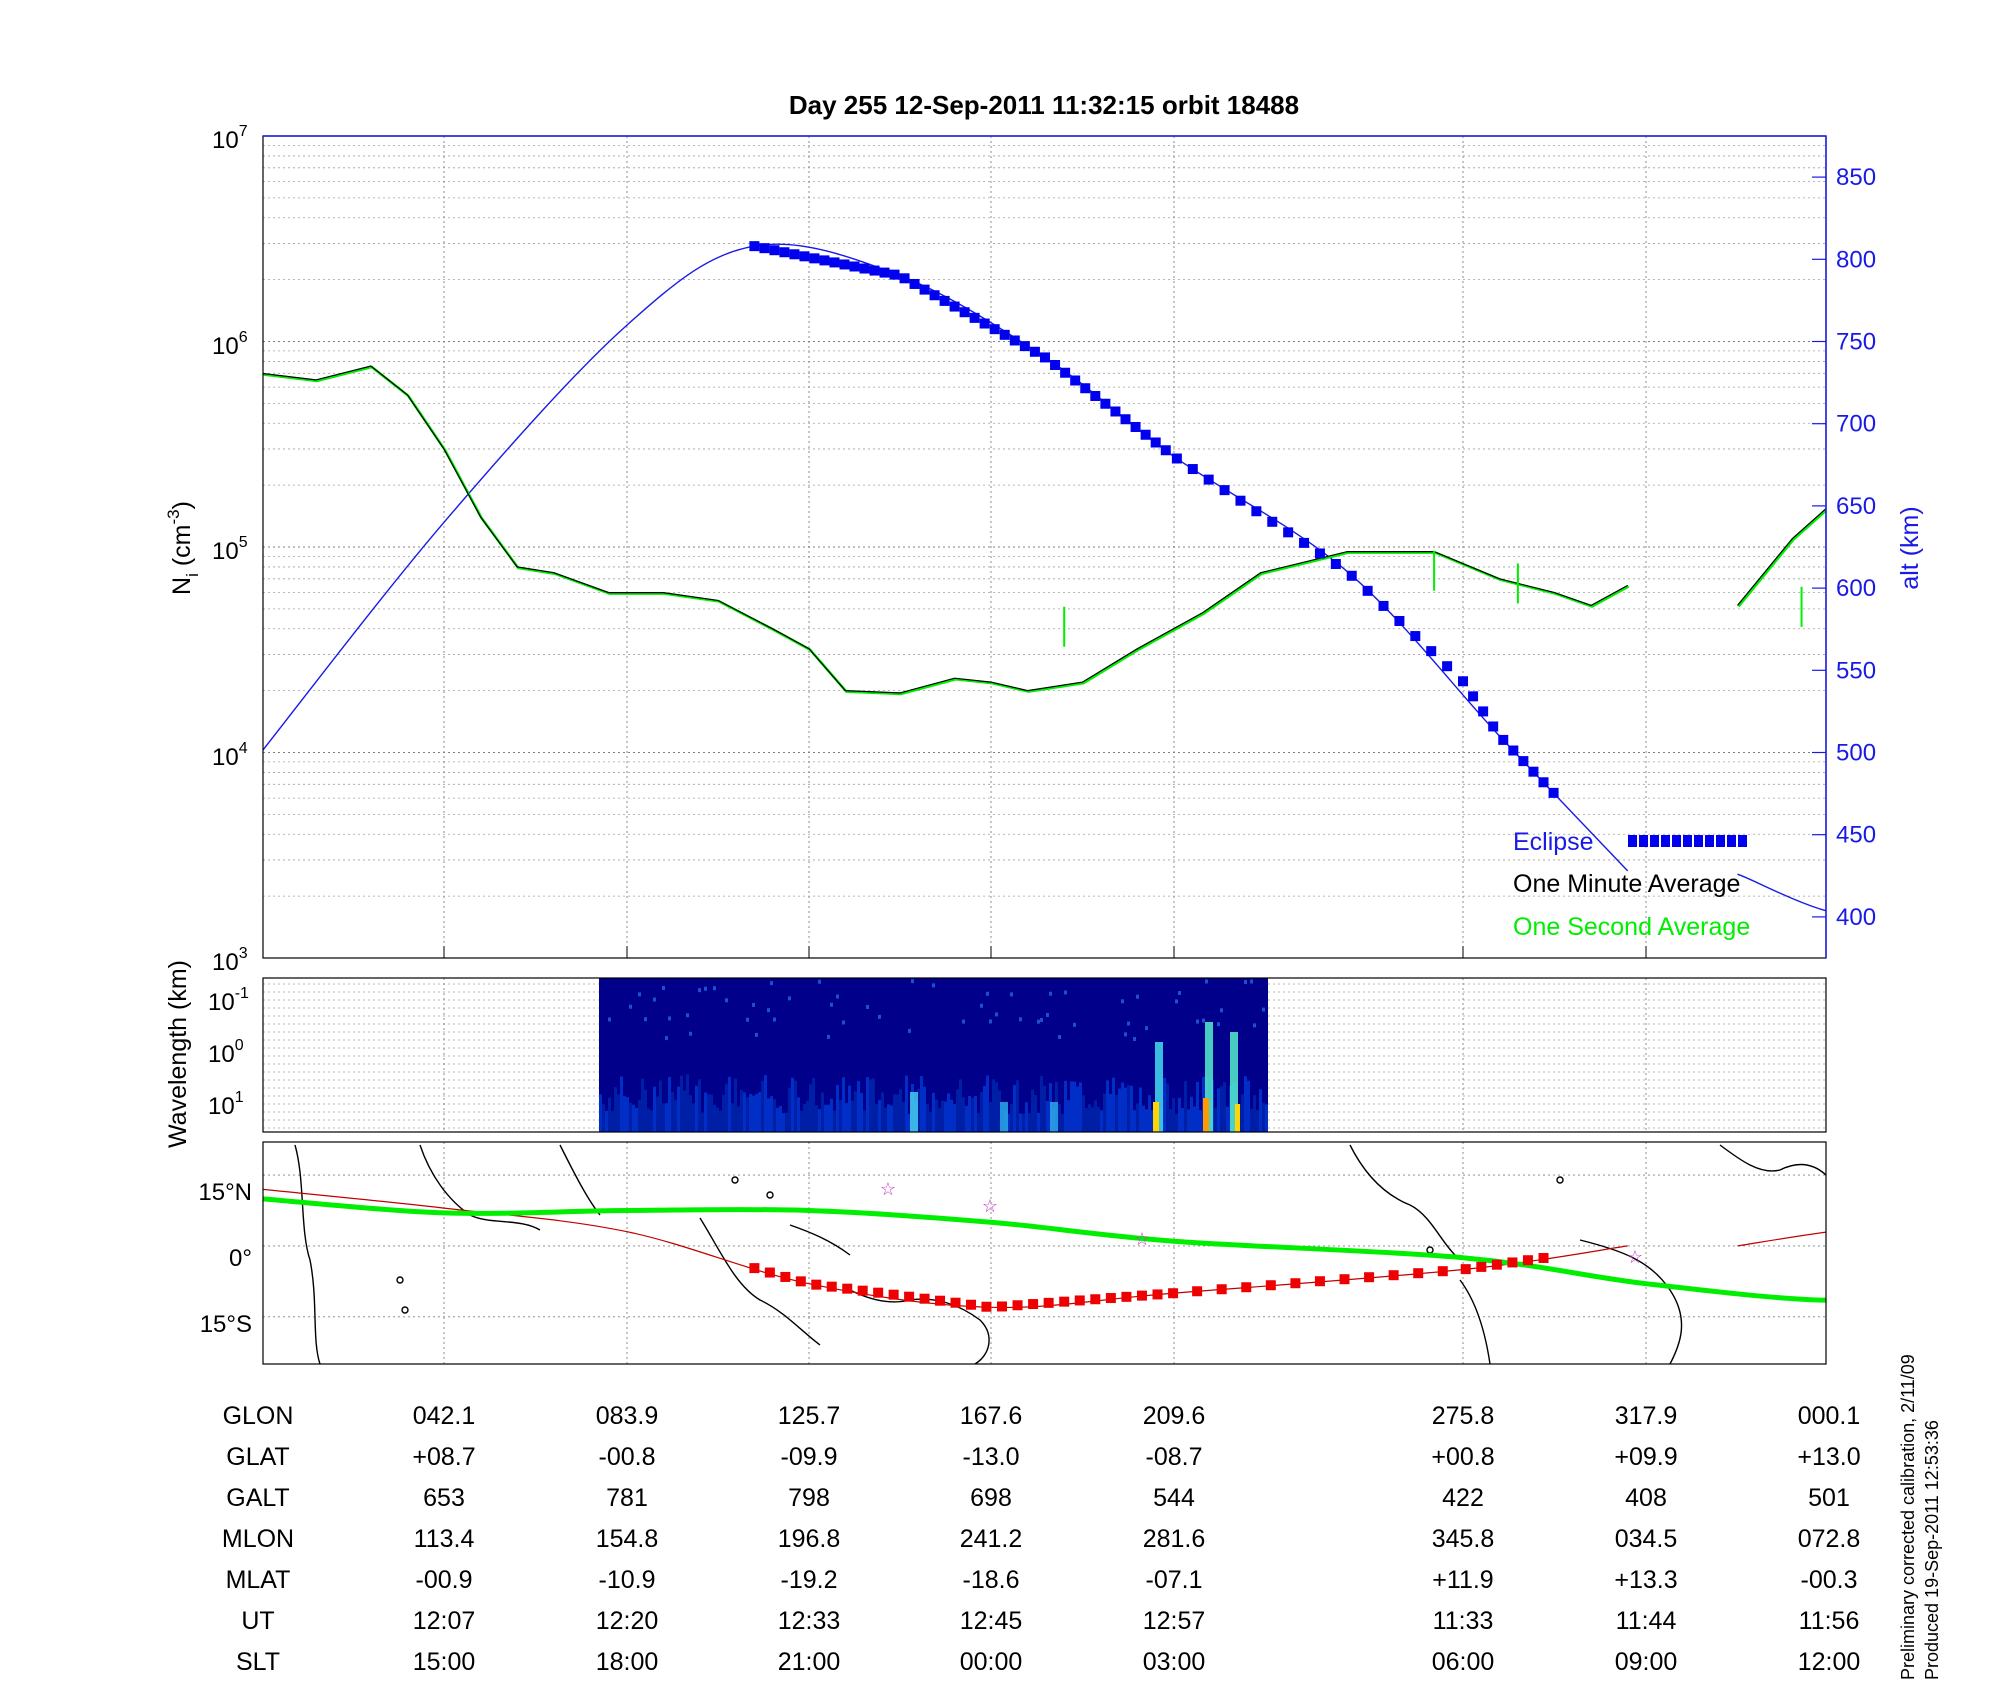  I want to click on ytick-1e5: 105, so click(230, 549).